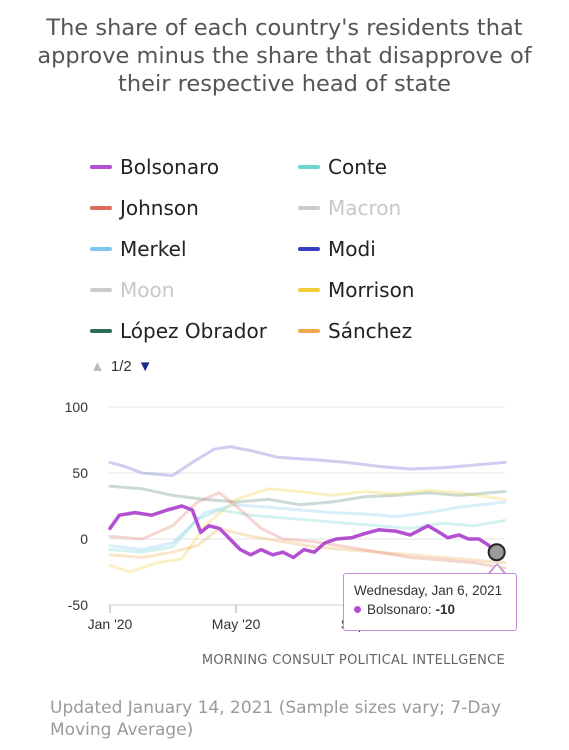 The width and height of the screenshot is (569, 750). I want to click on legend-item: Macron, so click(402, 207).